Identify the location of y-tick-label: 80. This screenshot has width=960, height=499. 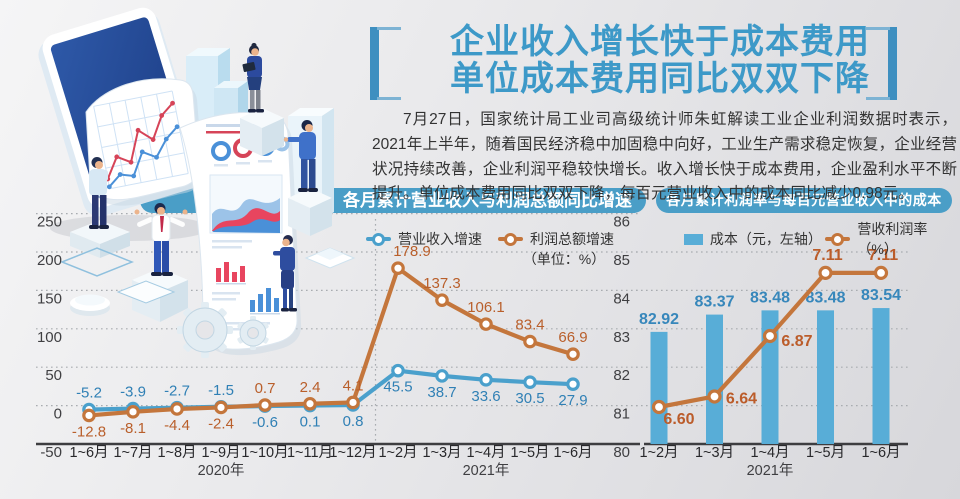
(621, 452).